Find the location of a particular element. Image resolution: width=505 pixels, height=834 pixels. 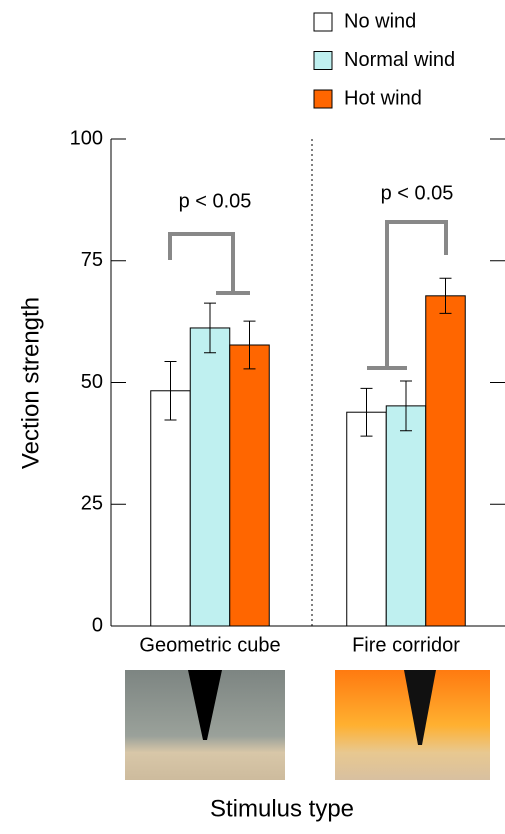

y-tick-label: 50 is located at coordinates (92, 382).